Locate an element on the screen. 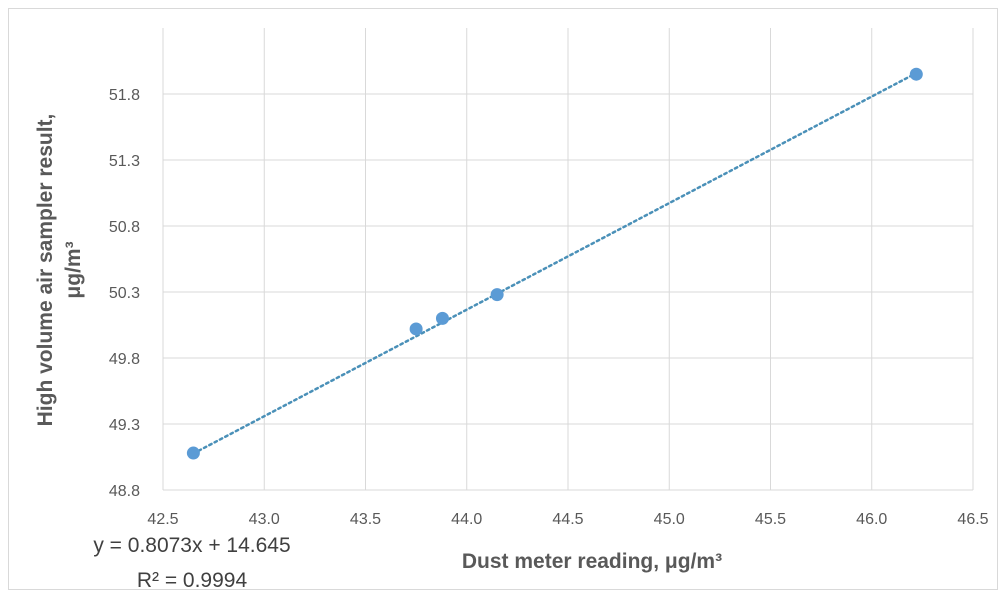  x-tick-labels: 42.5 43.0 43.5 44.0 44.5 45.0 45.5 46.0 46.5 is located at coordinates (567, 519).